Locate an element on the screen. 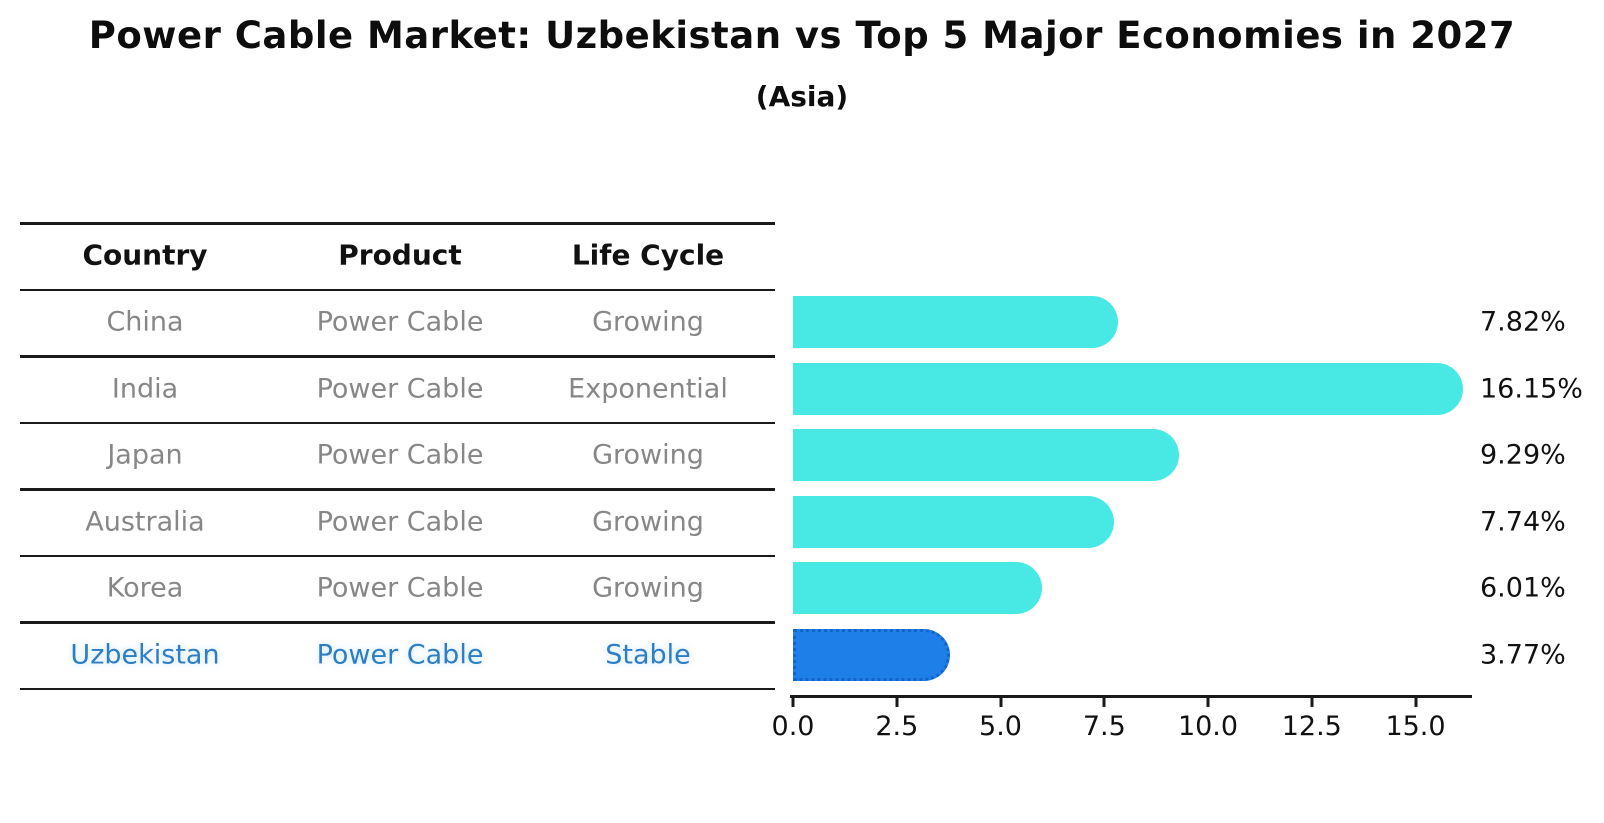 The width and height of the screenshot is (1604, 823). value-label: 7.74% is located at coordinates (1523, 521).